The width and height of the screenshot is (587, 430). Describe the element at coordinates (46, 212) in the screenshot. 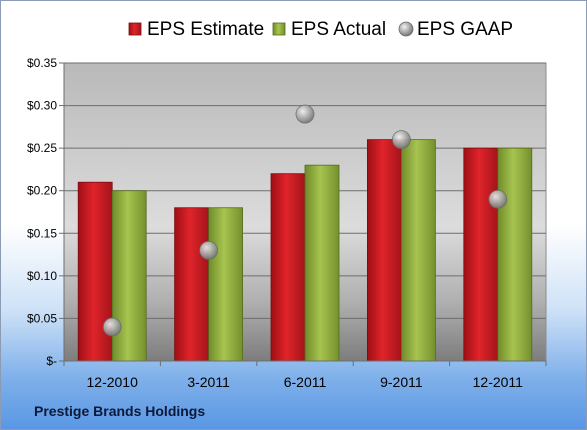

I see `y-axis: $- $0.05 $0.10 $0.15 $0.20 $0.25 $0.30 $0.35` at that location.